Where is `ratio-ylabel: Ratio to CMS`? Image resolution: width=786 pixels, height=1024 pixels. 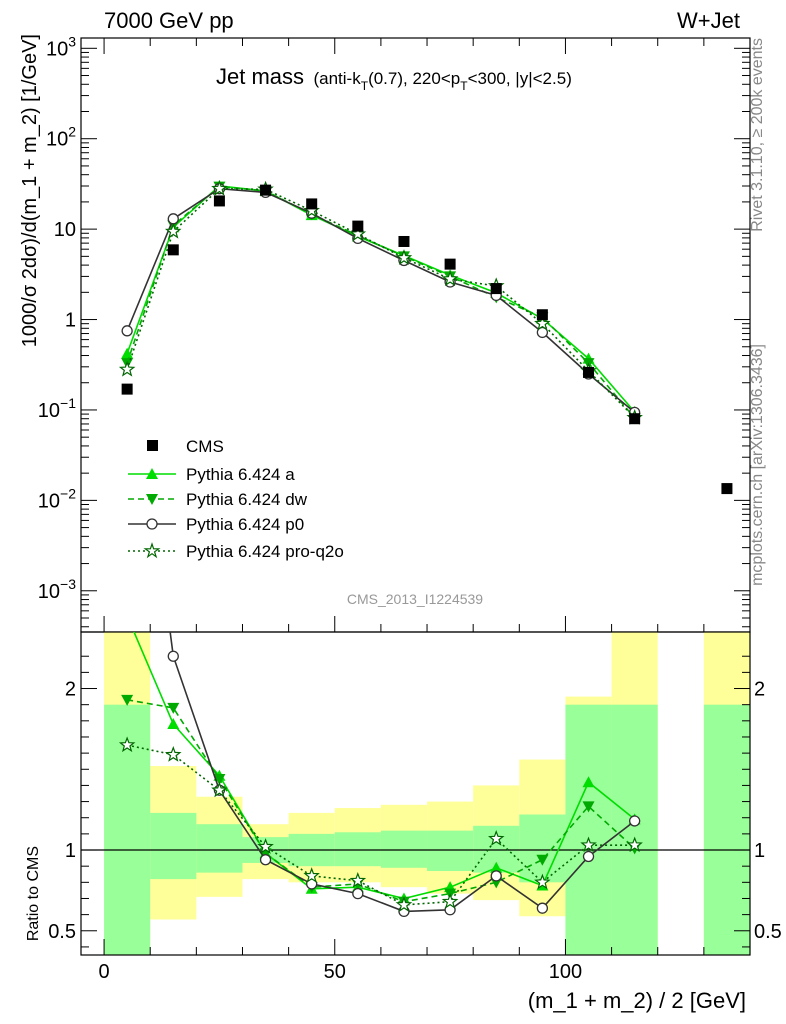 ratio-ylabel: Ratio to CMS is located at coordinates (33, 893).